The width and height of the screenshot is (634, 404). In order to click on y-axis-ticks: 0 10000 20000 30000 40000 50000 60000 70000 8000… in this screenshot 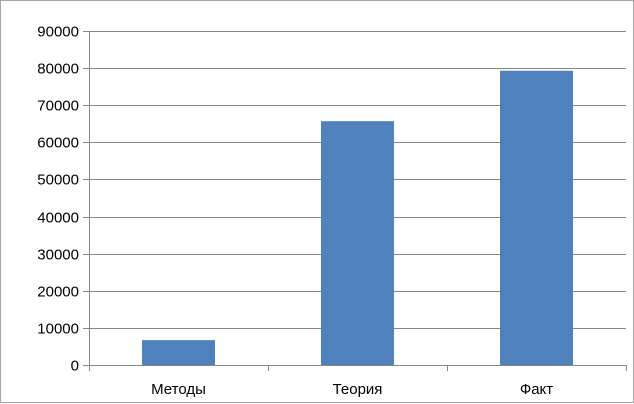, I will do `click(63, 199)`.